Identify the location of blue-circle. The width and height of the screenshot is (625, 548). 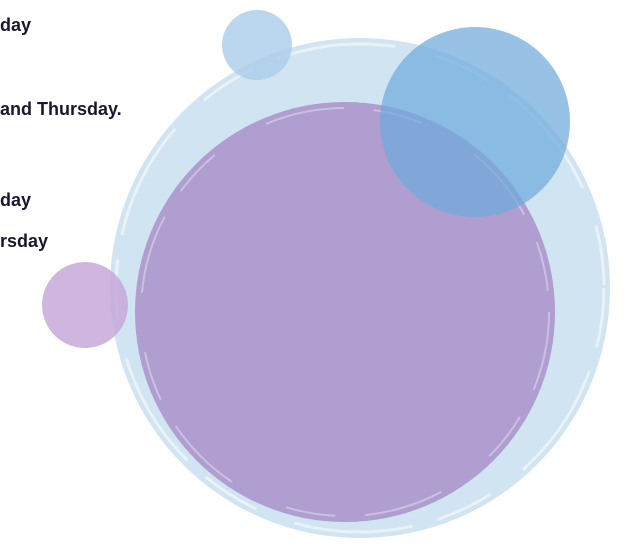
(475, 122).